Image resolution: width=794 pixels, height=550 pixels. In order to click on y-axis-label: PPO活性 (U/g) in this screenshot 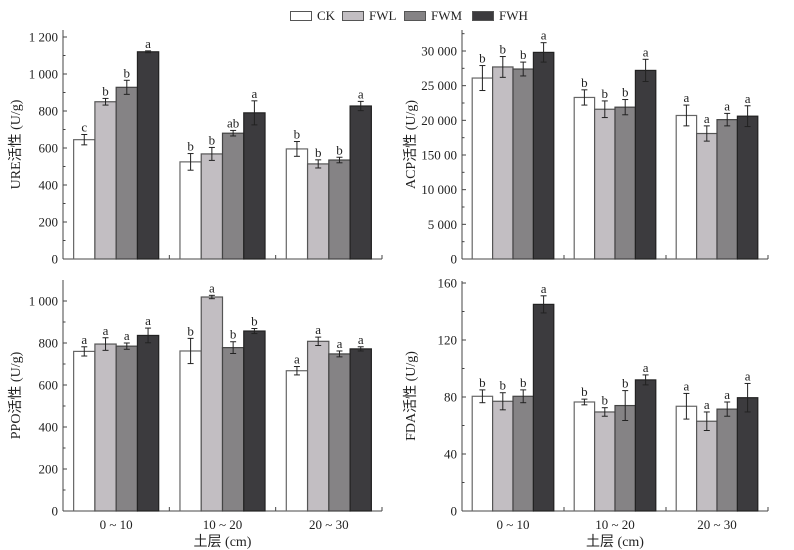, I will do `click(16, 395)`.